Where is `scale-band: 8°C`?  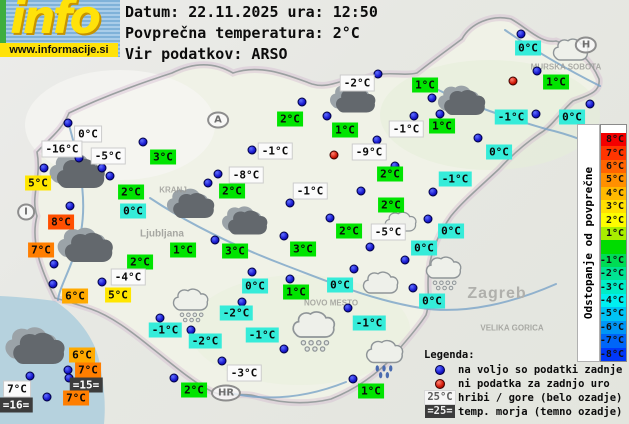
scale-band: 8°C is located at coordinates (613, 140).